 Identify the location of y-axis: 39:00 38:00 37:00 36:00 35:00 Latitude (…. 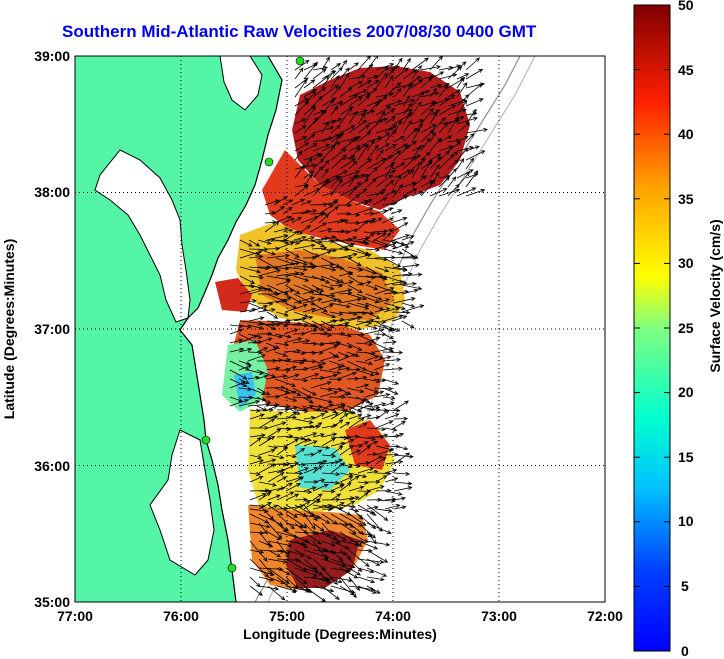
(35, 329).